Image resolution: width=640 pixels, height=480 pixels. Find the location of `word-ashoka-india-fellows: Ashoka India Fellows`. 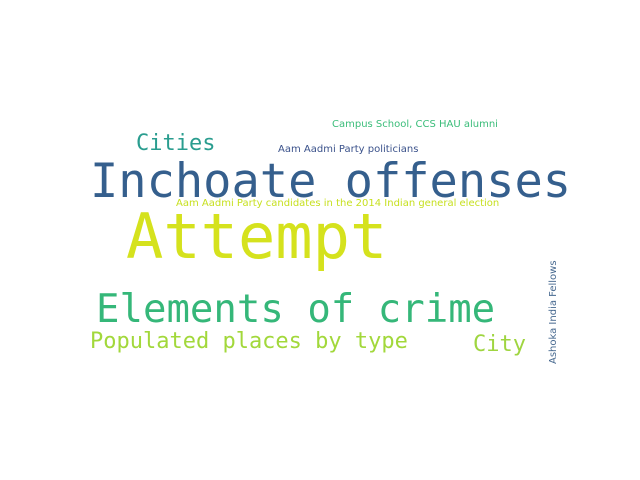

word-ashoka-india-fellows: Ashoka India Fellows is located at coordinates (553, 312).